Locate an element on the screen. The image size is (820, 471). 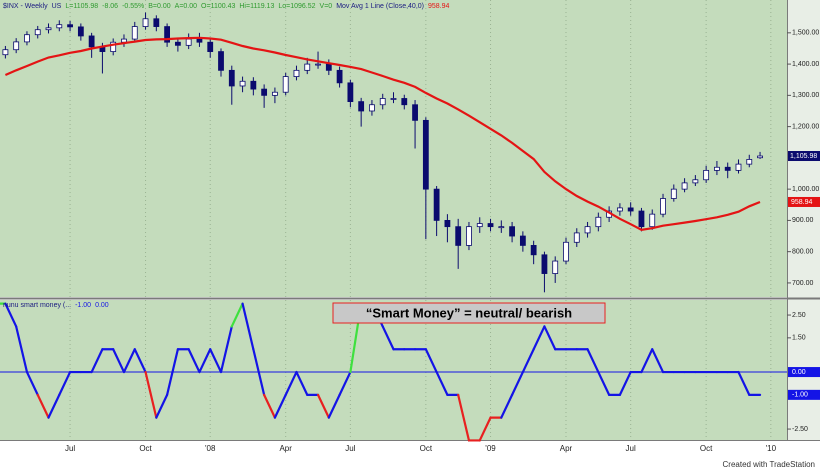
indicator-last-box is located at coordinates (804, 394).